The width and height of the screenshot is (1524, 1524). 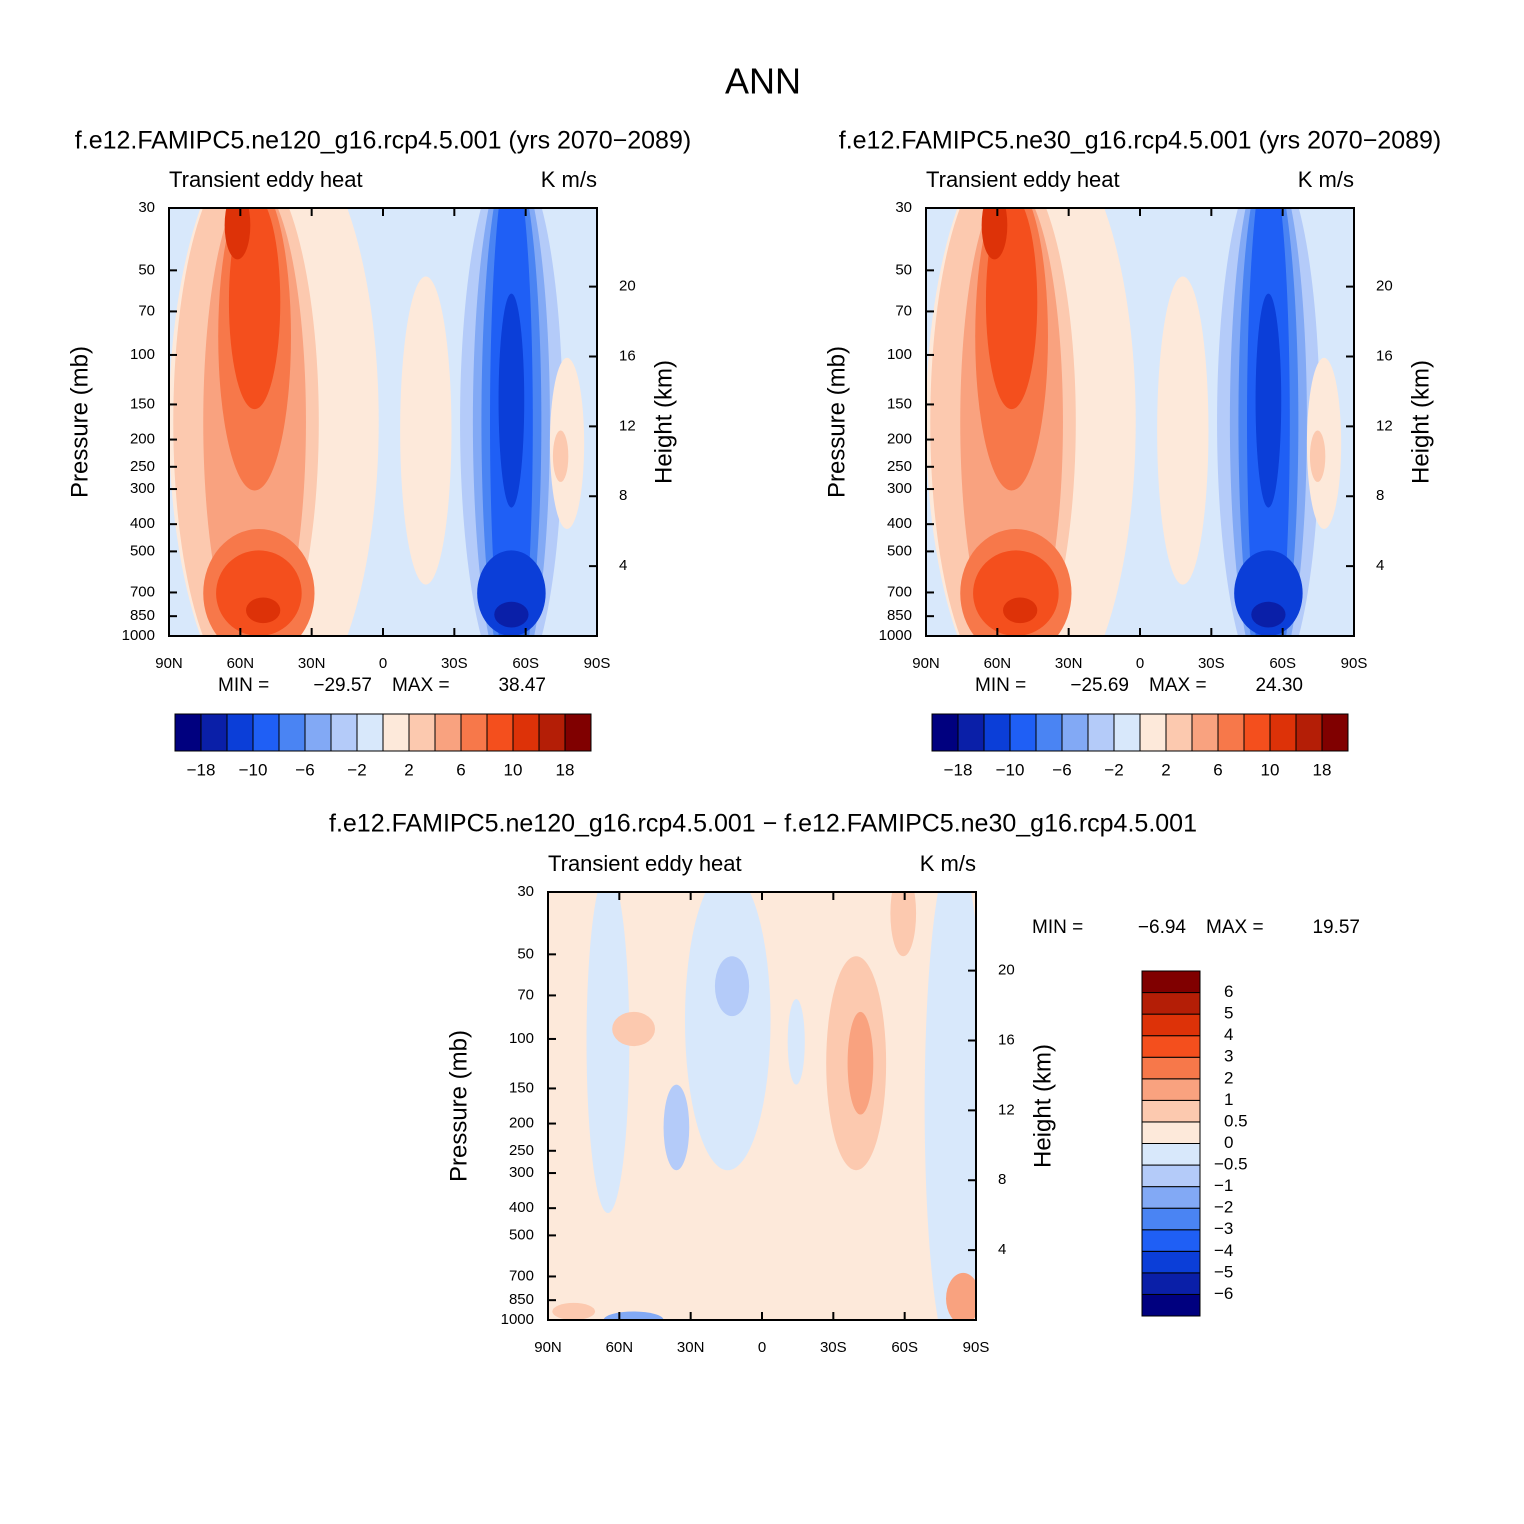 What do you see at coordinates (383, 663) in the screenshot?
I see `x-tick-label: 0` at bounding box center [383, 663].